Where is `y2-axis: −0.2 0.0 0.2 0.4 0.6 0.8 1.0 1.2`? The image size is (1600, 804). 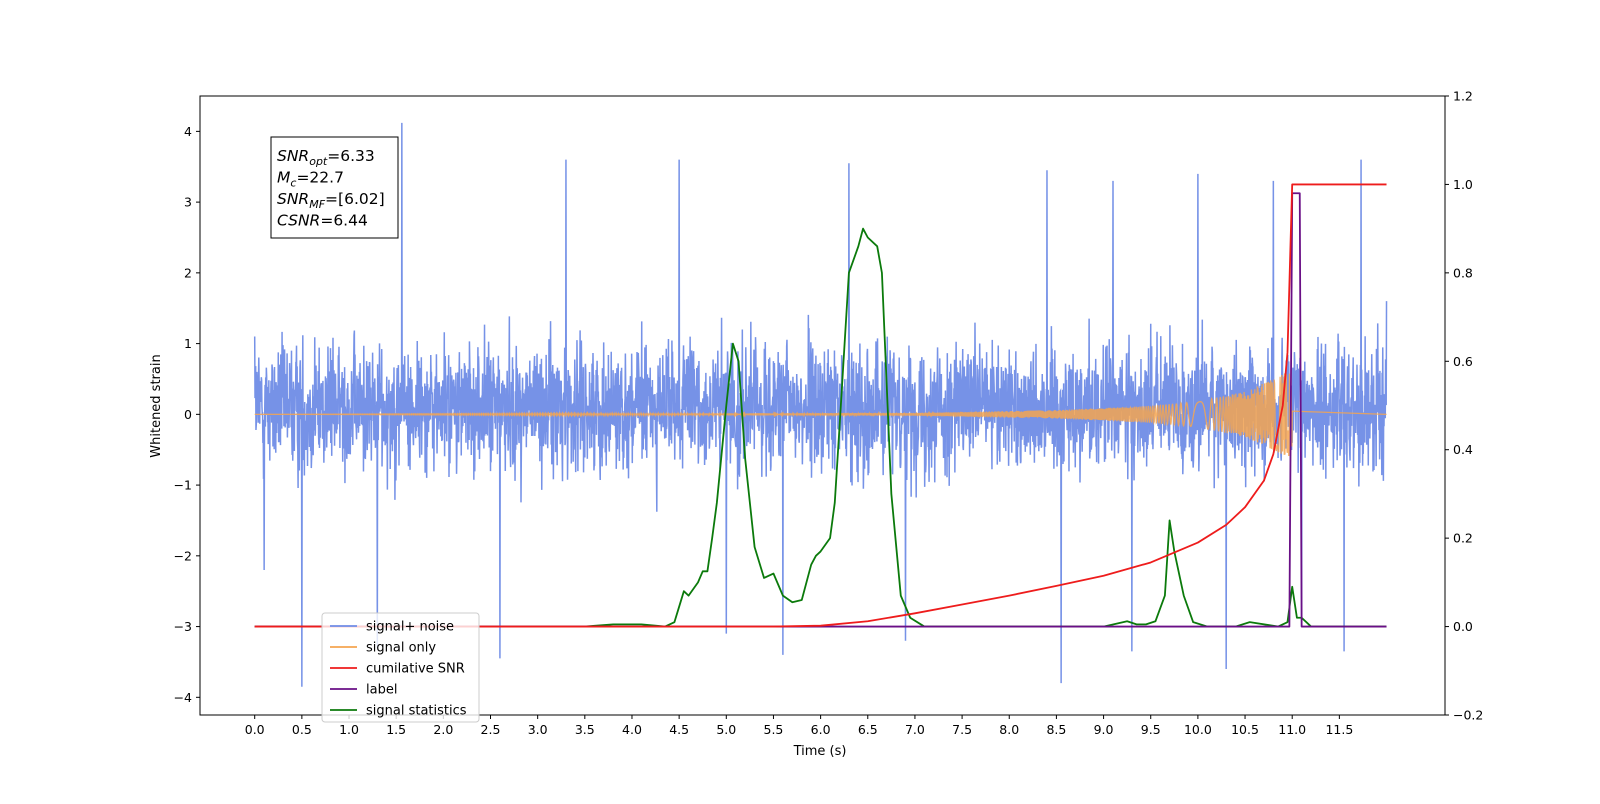 y2-axis: −0.2 0.0 0.2 0.4 0.6 0.8 1.0 1.2 is located at coordinates (1464, 406).